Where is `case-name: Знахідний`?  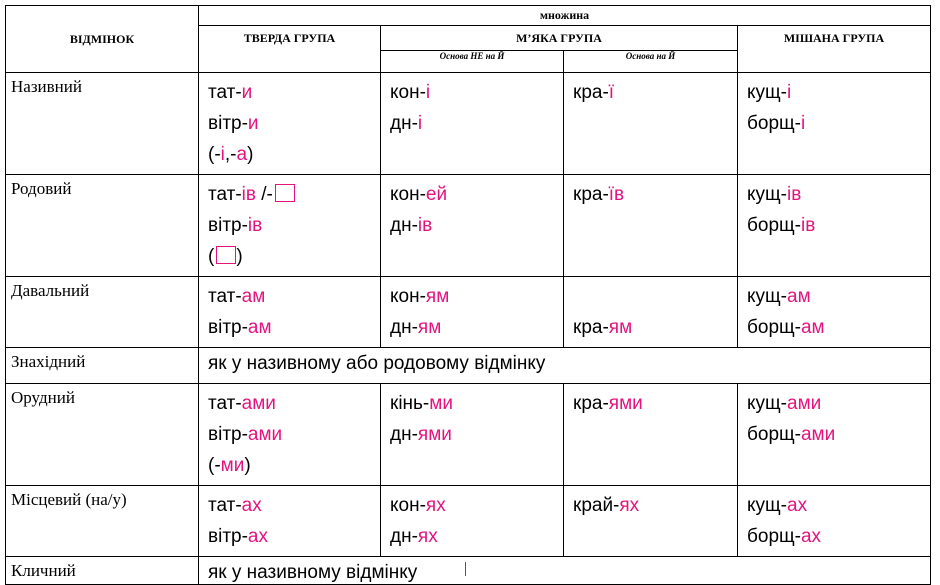 case-name: Знахідний is located at coordinates (102, 365).